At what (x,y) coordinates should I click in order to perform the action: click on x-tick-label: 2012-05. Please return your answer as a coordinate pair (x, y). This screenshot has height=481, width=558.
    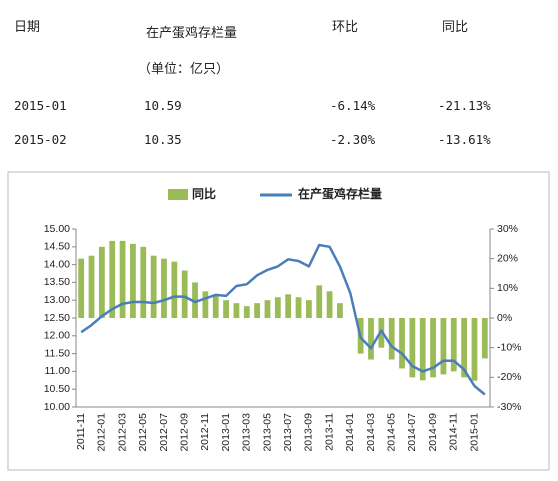
    Looking at the image, I should click on (143, 432).